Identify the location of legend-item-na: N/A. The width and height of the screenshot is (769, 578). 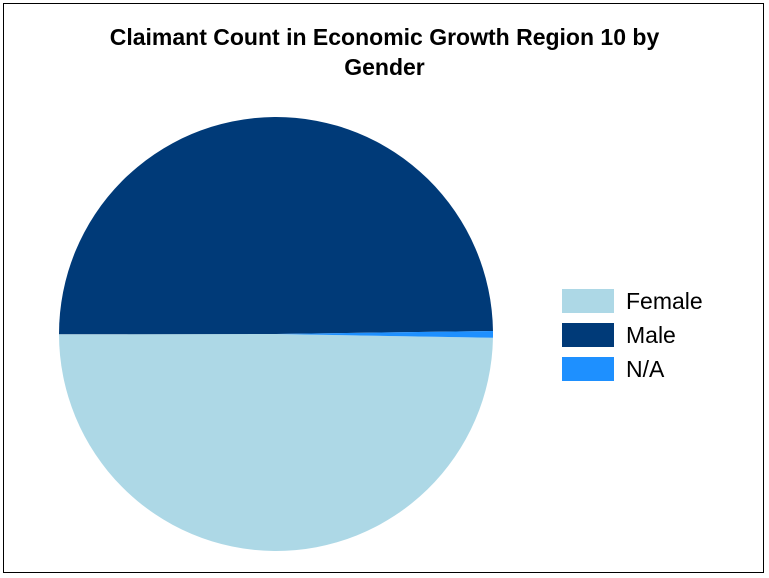
(632, 369).